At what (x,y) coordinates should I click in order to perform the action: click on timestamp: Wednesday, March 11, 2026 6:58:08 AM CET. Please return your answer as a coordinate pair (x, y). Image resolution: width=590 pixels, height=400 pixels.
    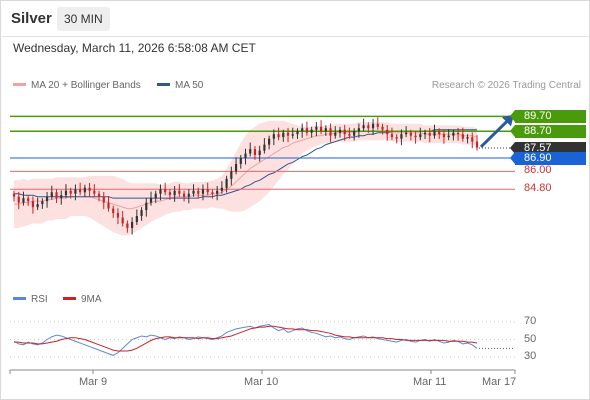
    Looking at the image, I should click on (134, 48).